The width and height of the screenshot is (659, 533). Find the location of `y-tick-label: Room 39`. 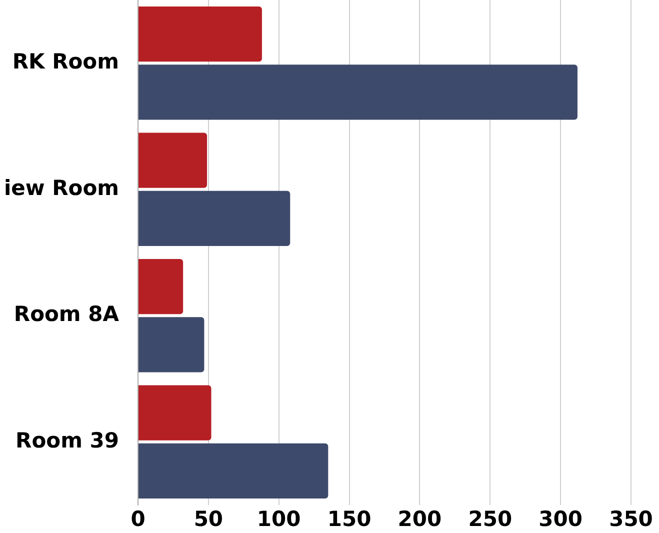

y-tick-label: Room 39 is located at coordinates (67, 440).